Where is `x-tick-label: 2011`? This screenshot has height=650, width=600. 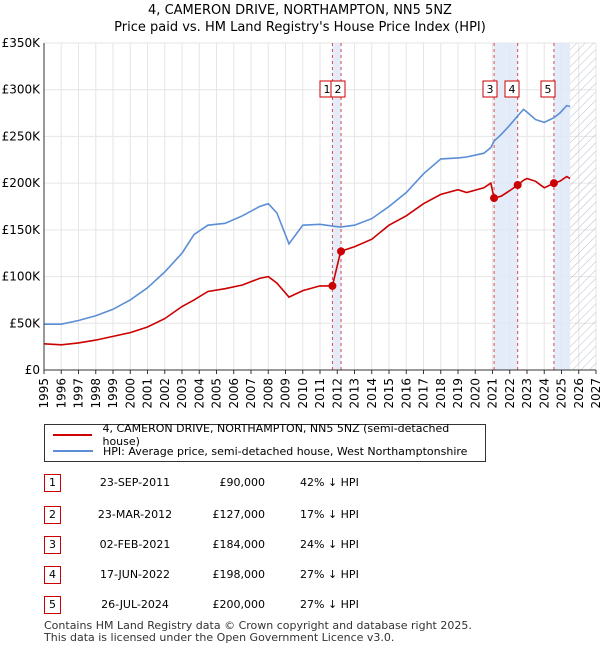 x-tick-label: 2011 is located at coordinates (320, 393).